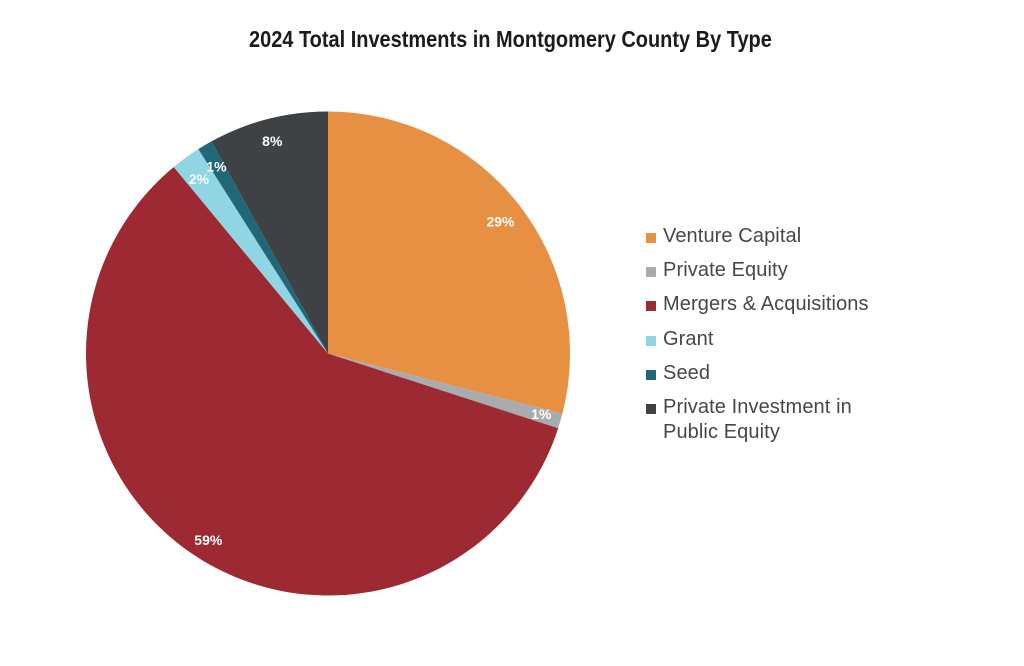 This screenshot has height=666, width=1024. Describe the element at coordinates (208, 540) in the screenshot. I see `svg-text: 59%` at that location.